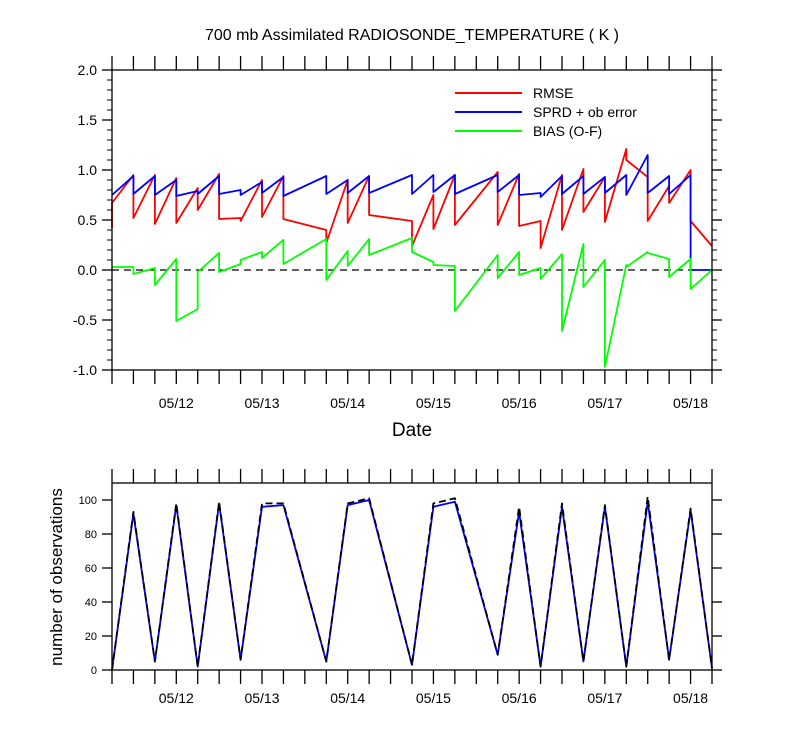 This screenshot has height=750, width=800. I want to click on y-tick-label: 0, so click(94, 671).